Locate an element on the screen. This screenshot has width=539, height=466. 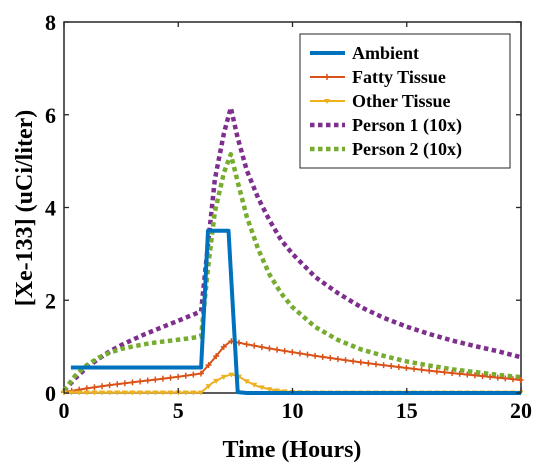
legend-label-person-1-10x: Person 1 (10x) is located at coordinates (407, 125).